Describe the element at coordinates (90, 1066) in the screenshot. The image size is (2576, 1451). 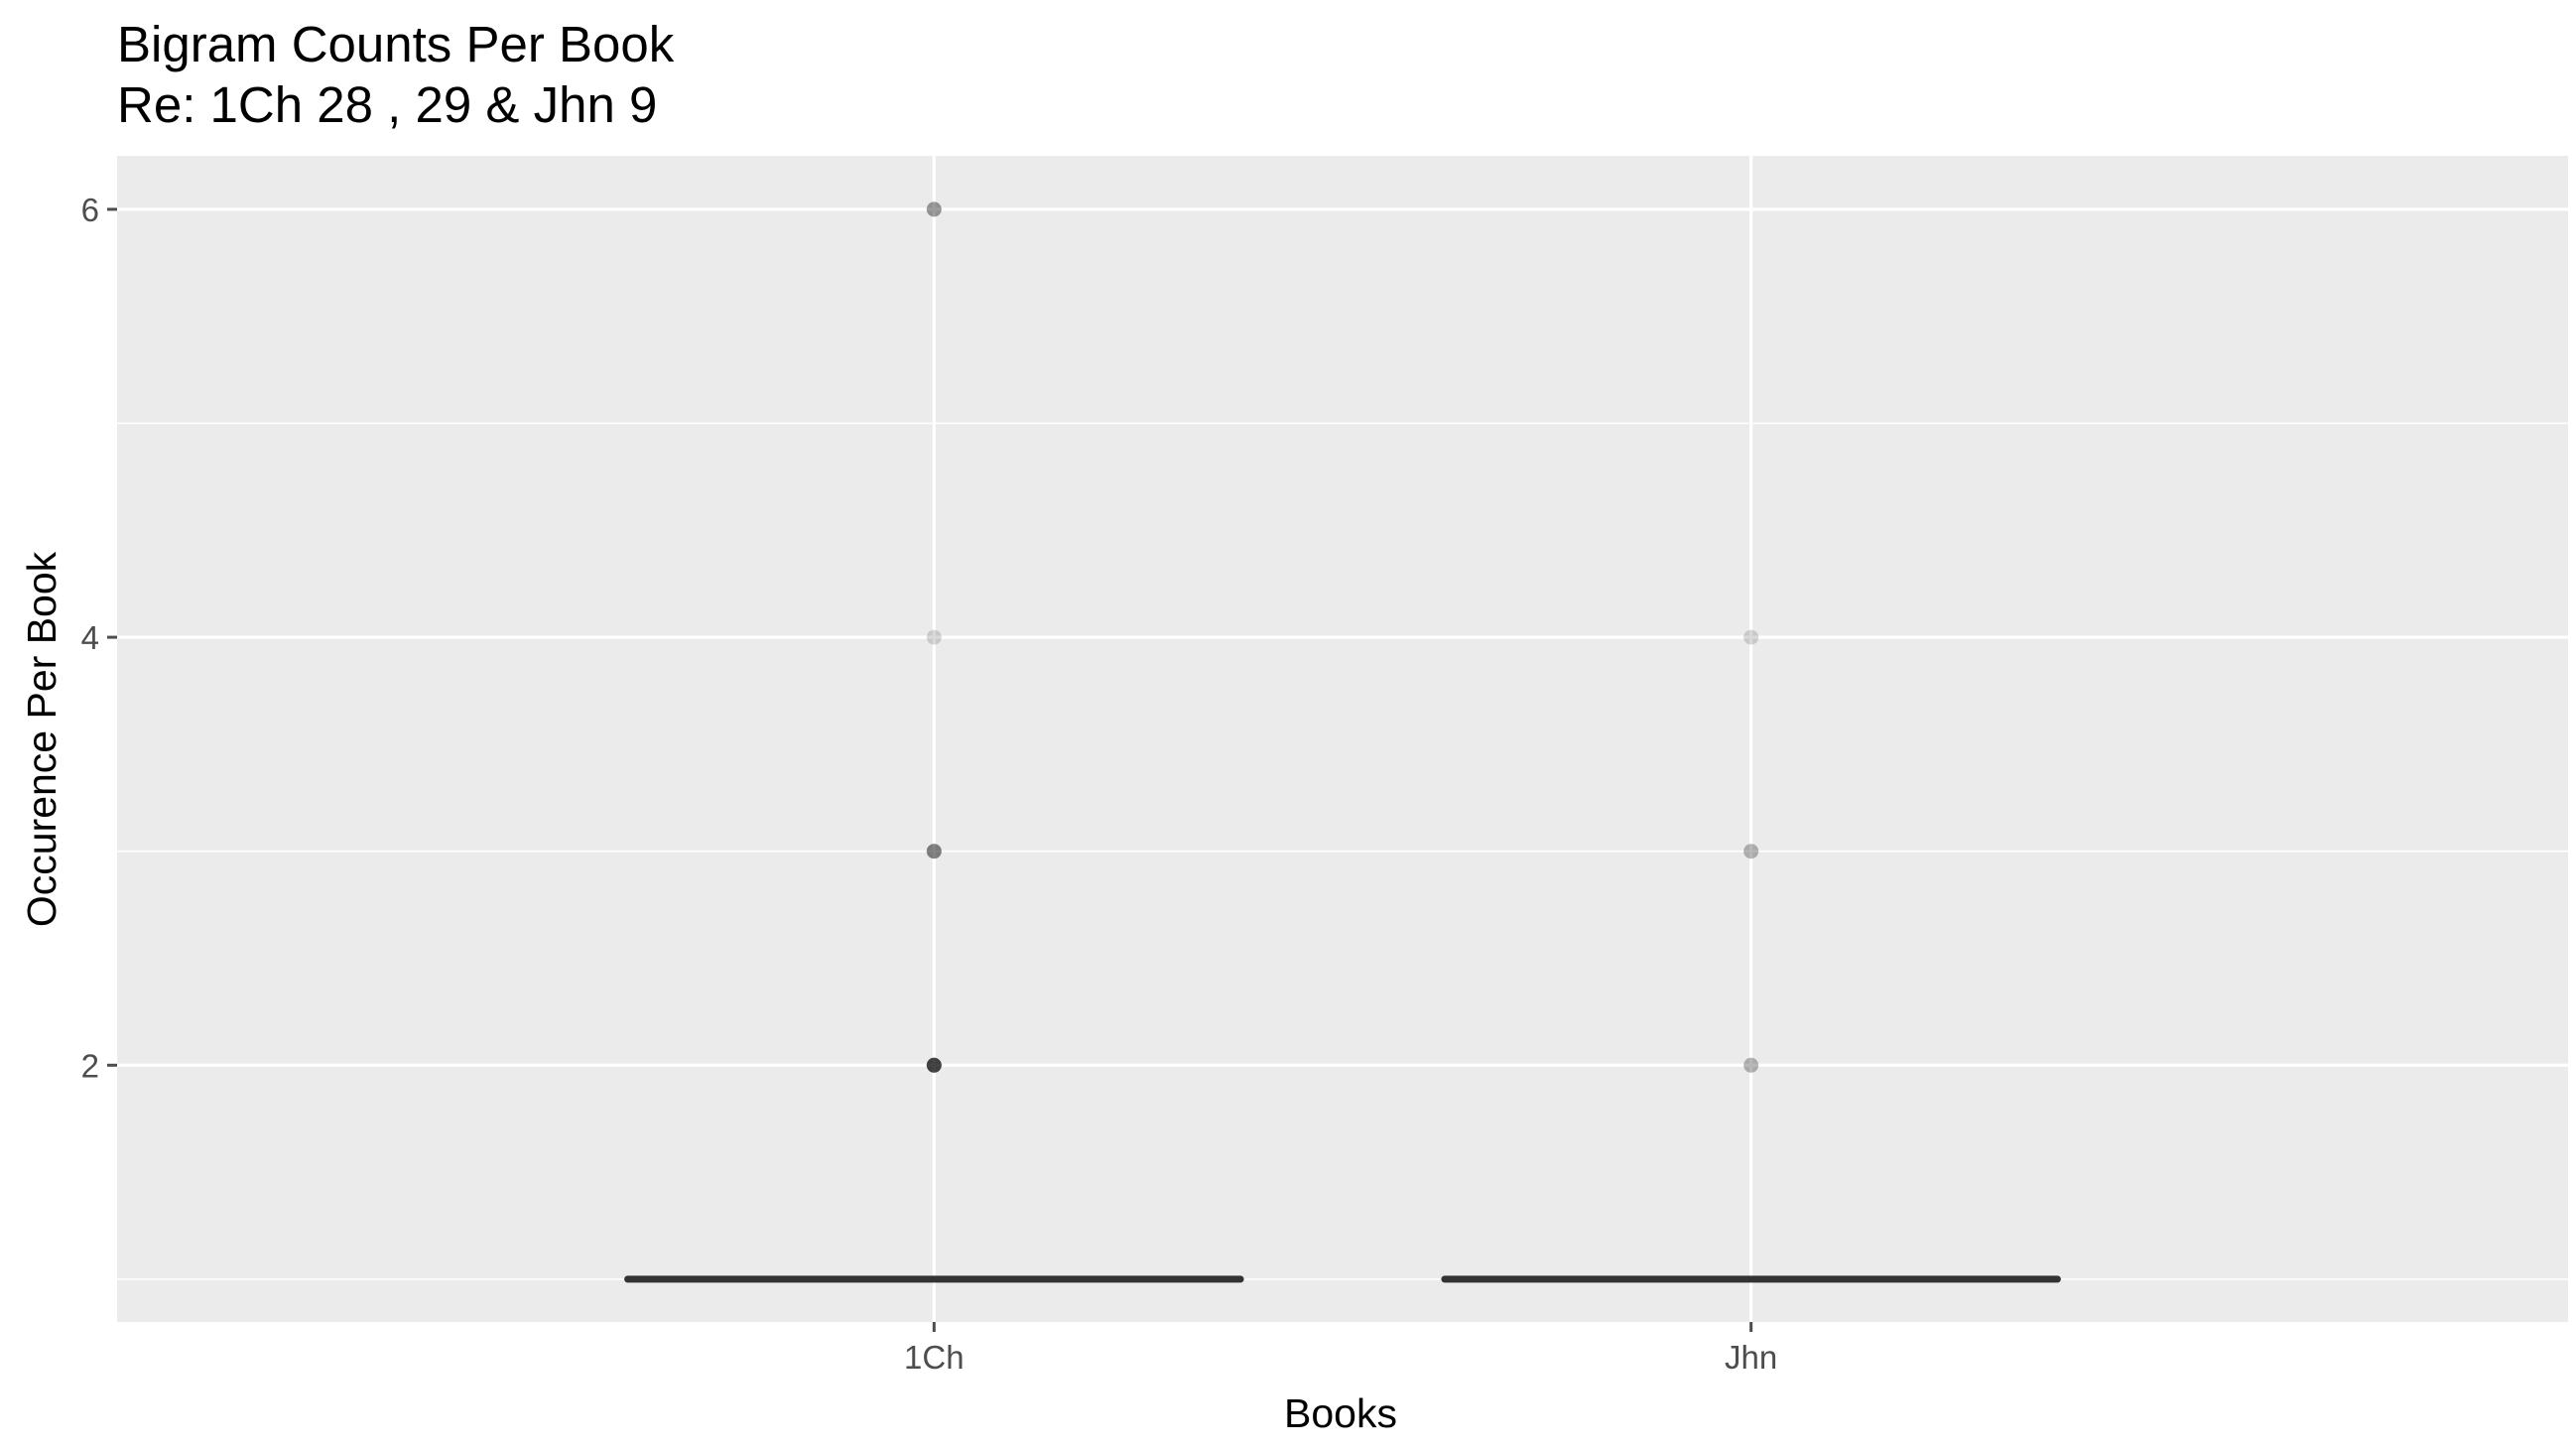
I see `y-tick-label: 2` at that location.